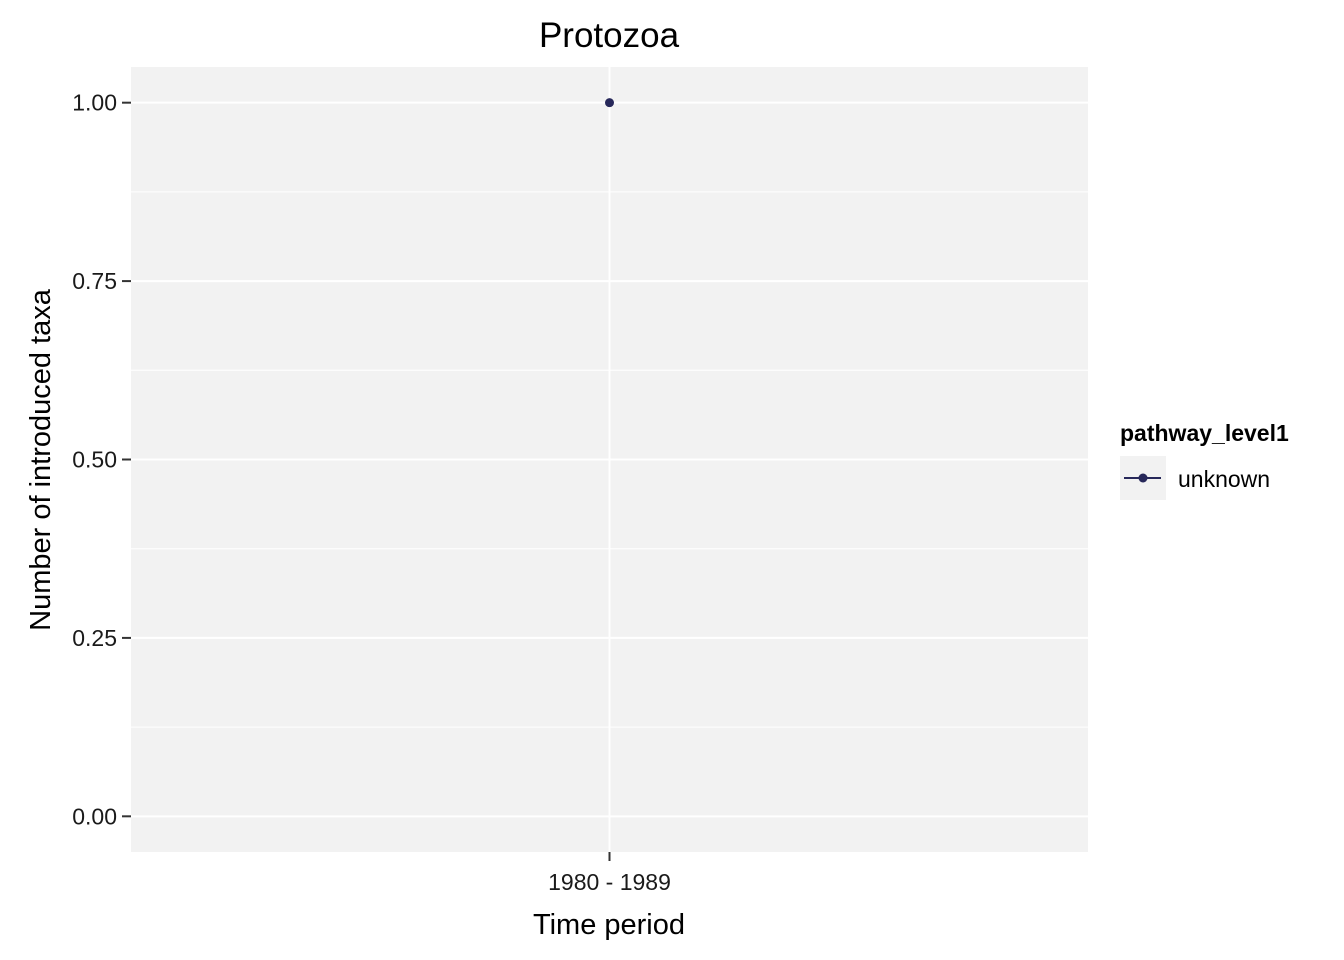 The width and height of the screenshot is (1344, 960). I want to click on y-axis: 0.00 0.25 0.50 0.75 1.00, so click(101, 459).